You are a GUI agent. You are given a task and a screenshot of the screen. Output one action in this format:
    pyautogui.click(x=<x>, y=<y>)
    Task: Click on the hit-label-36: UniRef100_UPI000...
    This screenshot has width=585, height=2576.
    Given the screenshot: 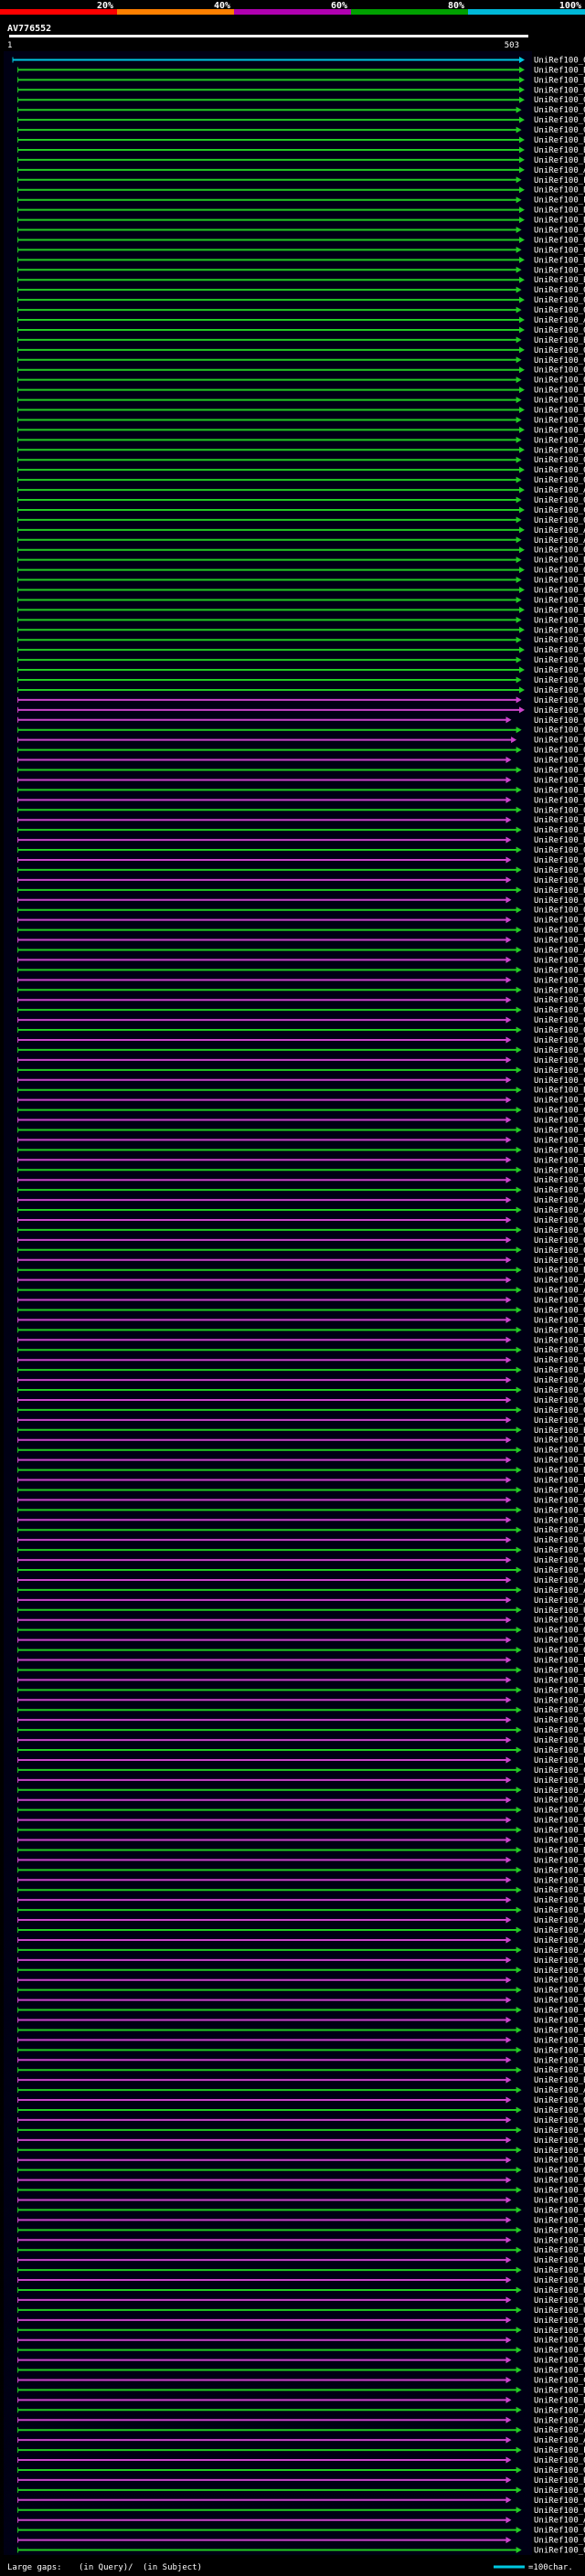 What is the action you would take?
    pyautogui.click(x=560, y=411)
    